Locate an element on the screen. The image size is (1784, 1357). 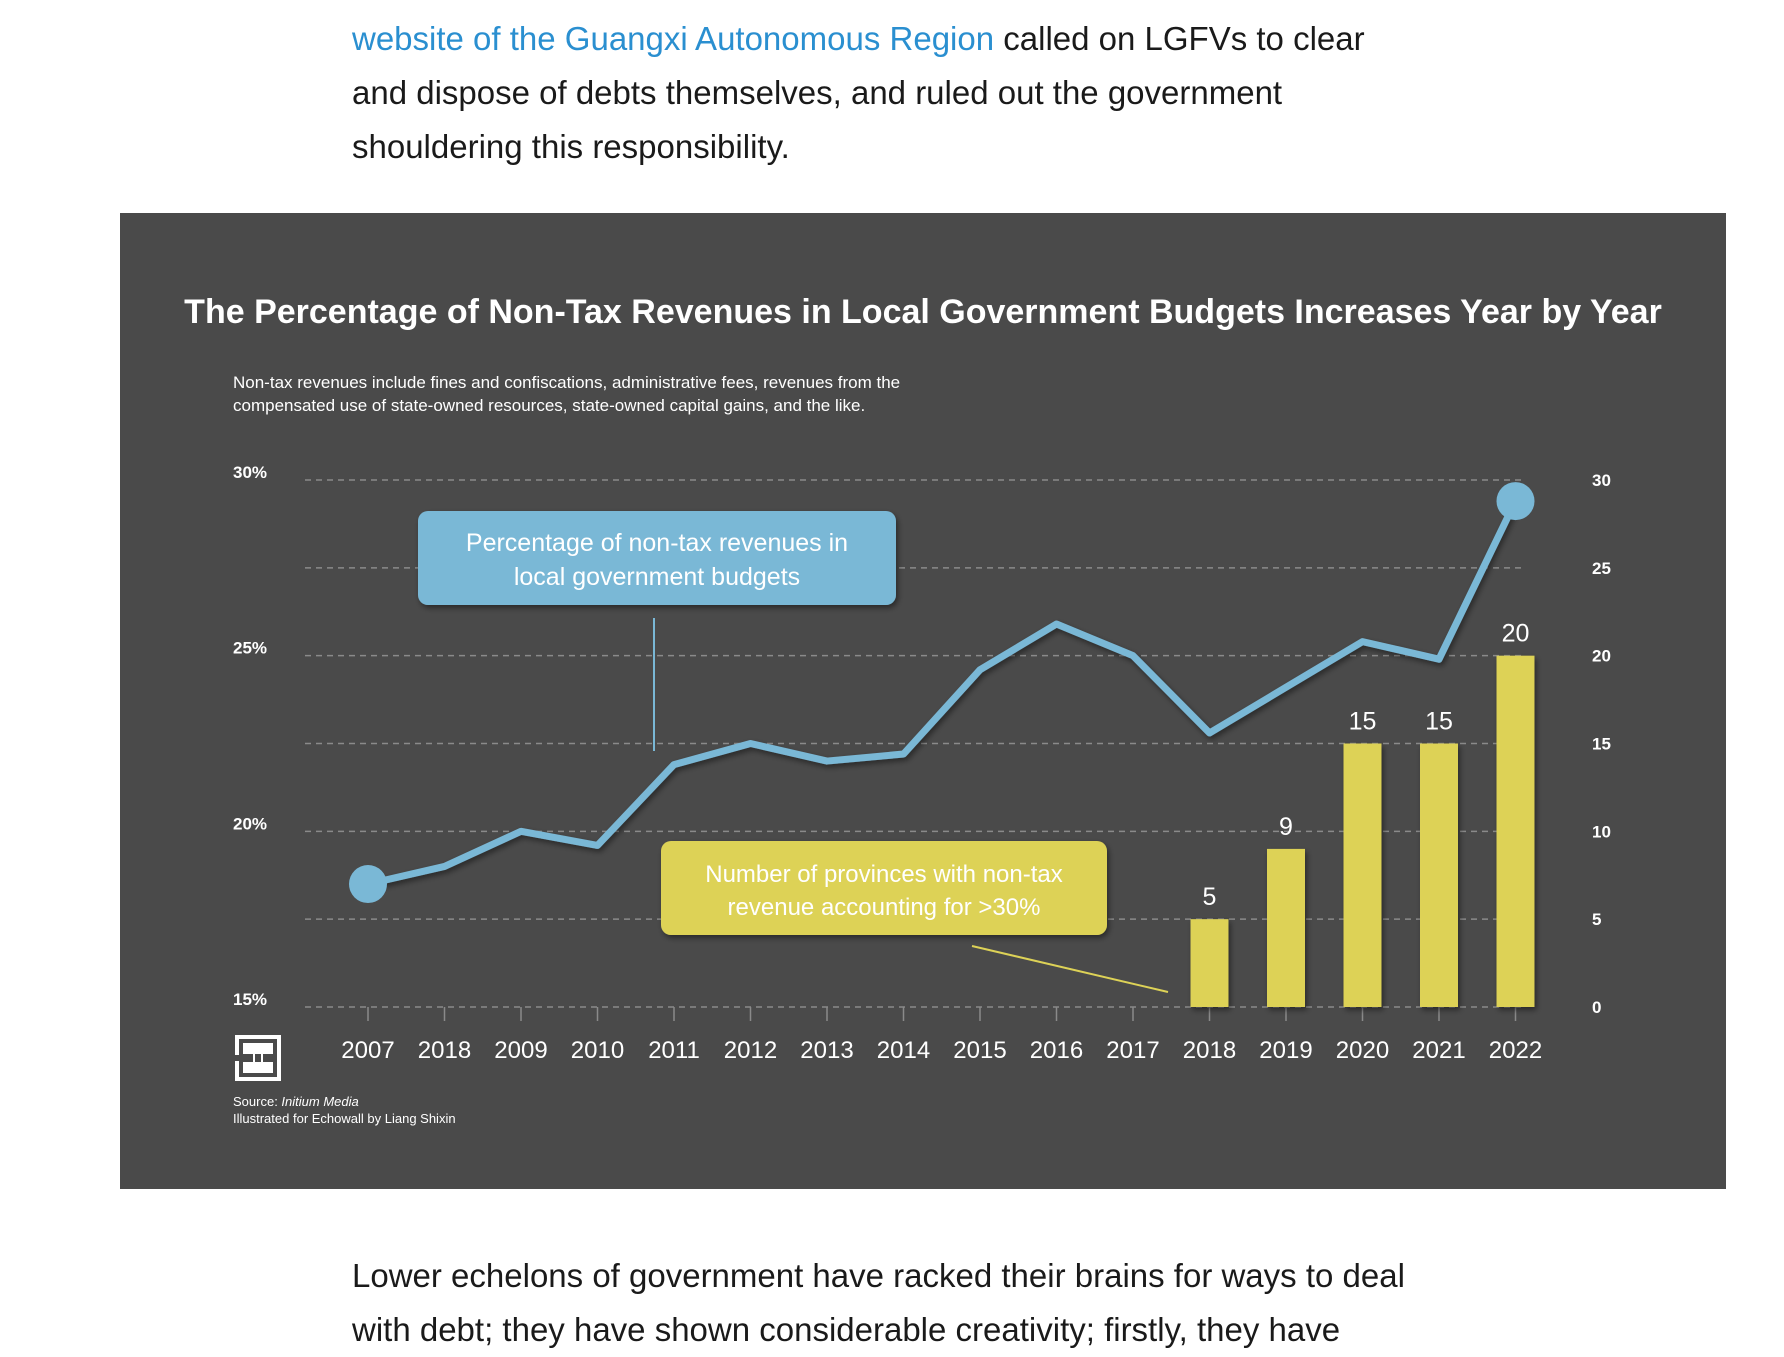
bar-callout-box is located at coordinates (884, 888).